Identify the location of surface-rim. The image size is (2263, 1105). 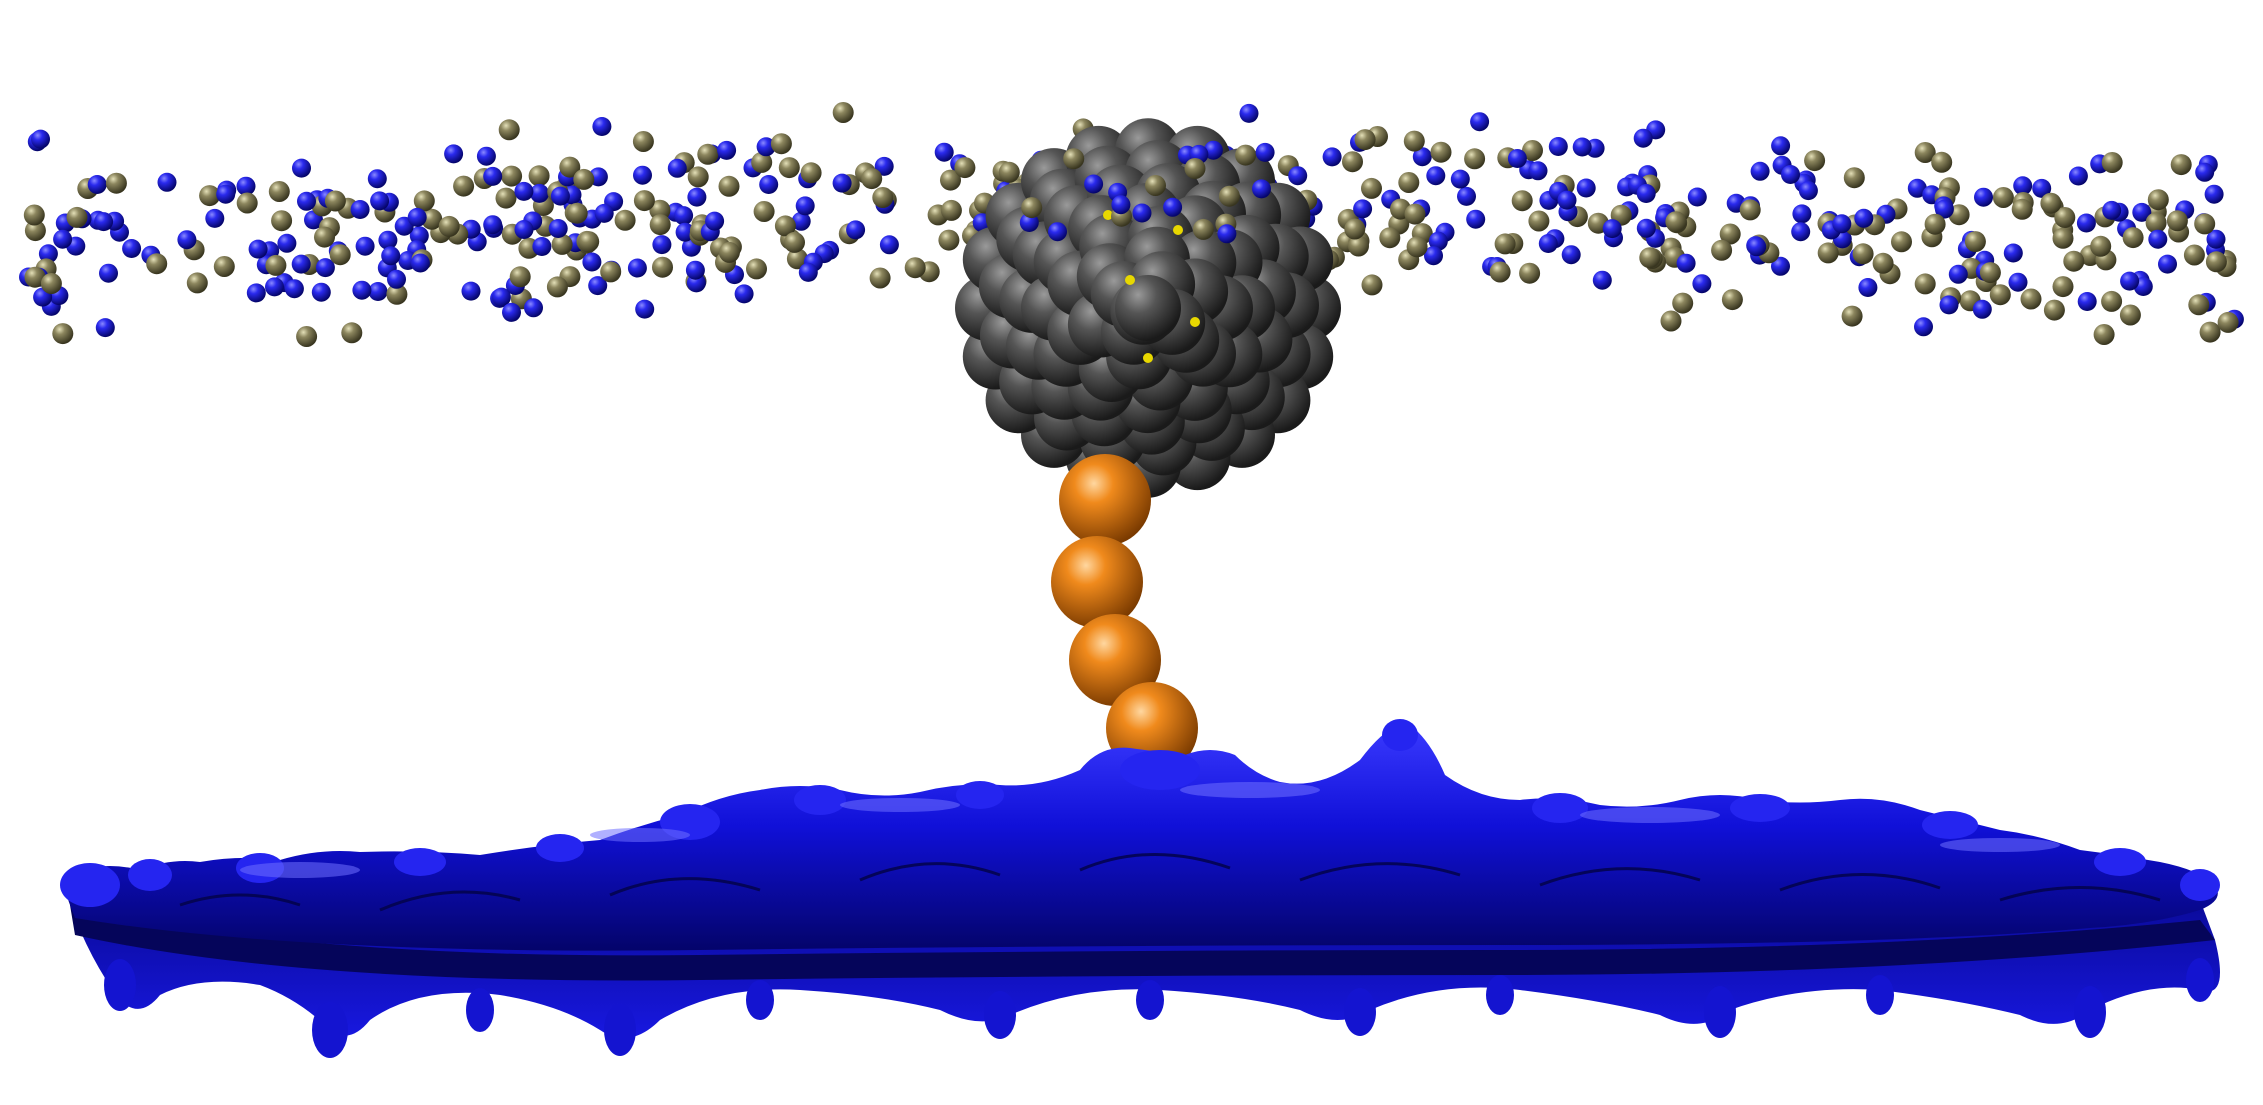
(1142, 943).